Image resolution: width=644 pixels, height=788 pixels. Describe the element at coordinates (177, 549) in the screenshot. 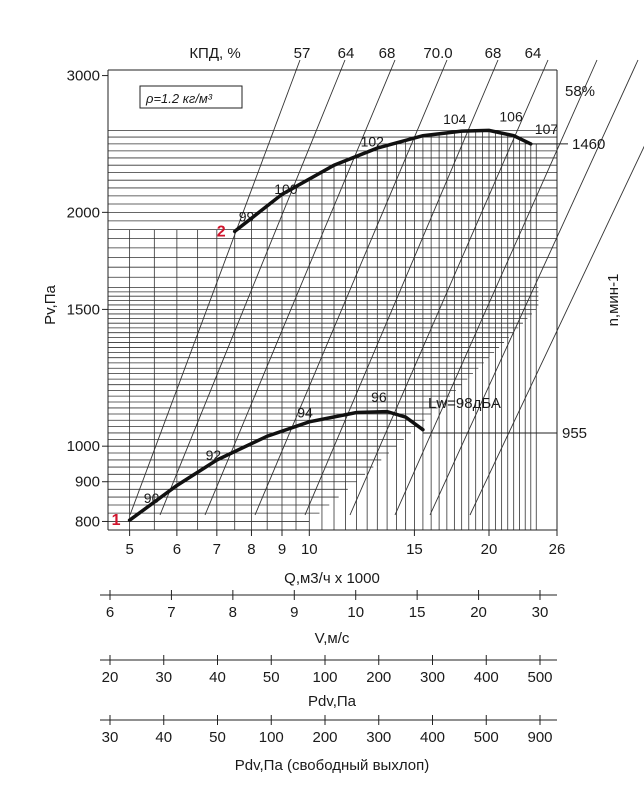

I see `x-tick-label: 6` at that location.